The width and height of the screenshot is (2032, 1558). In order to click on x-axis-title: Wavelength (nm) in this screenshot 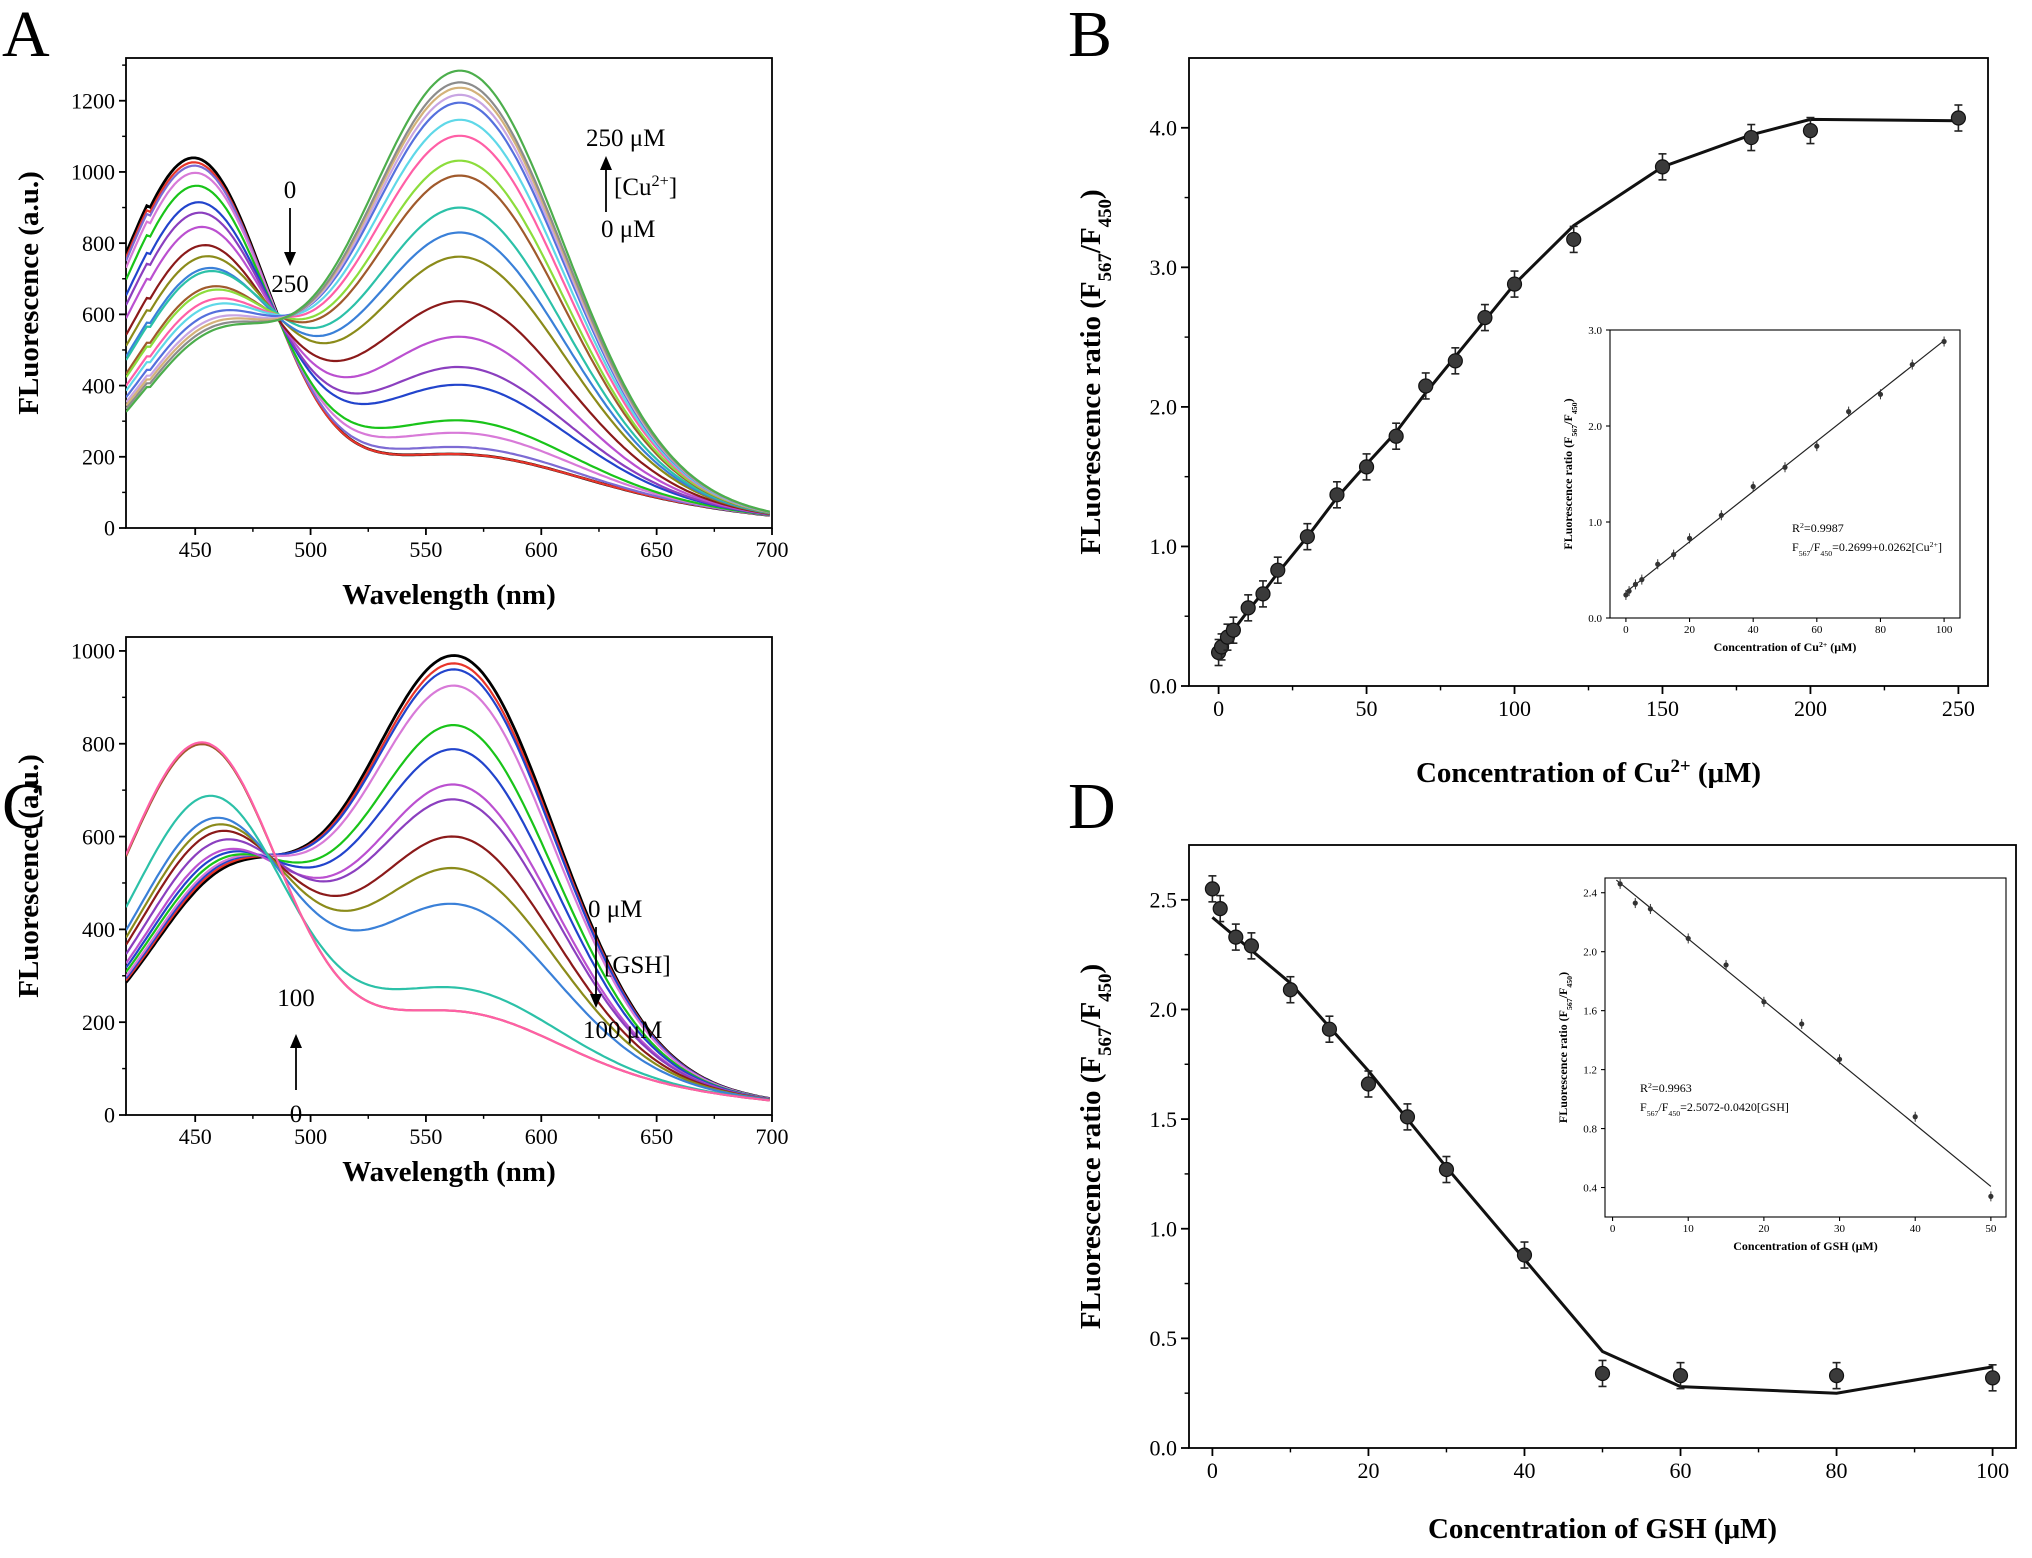, I will do `click(448, 1172)`.